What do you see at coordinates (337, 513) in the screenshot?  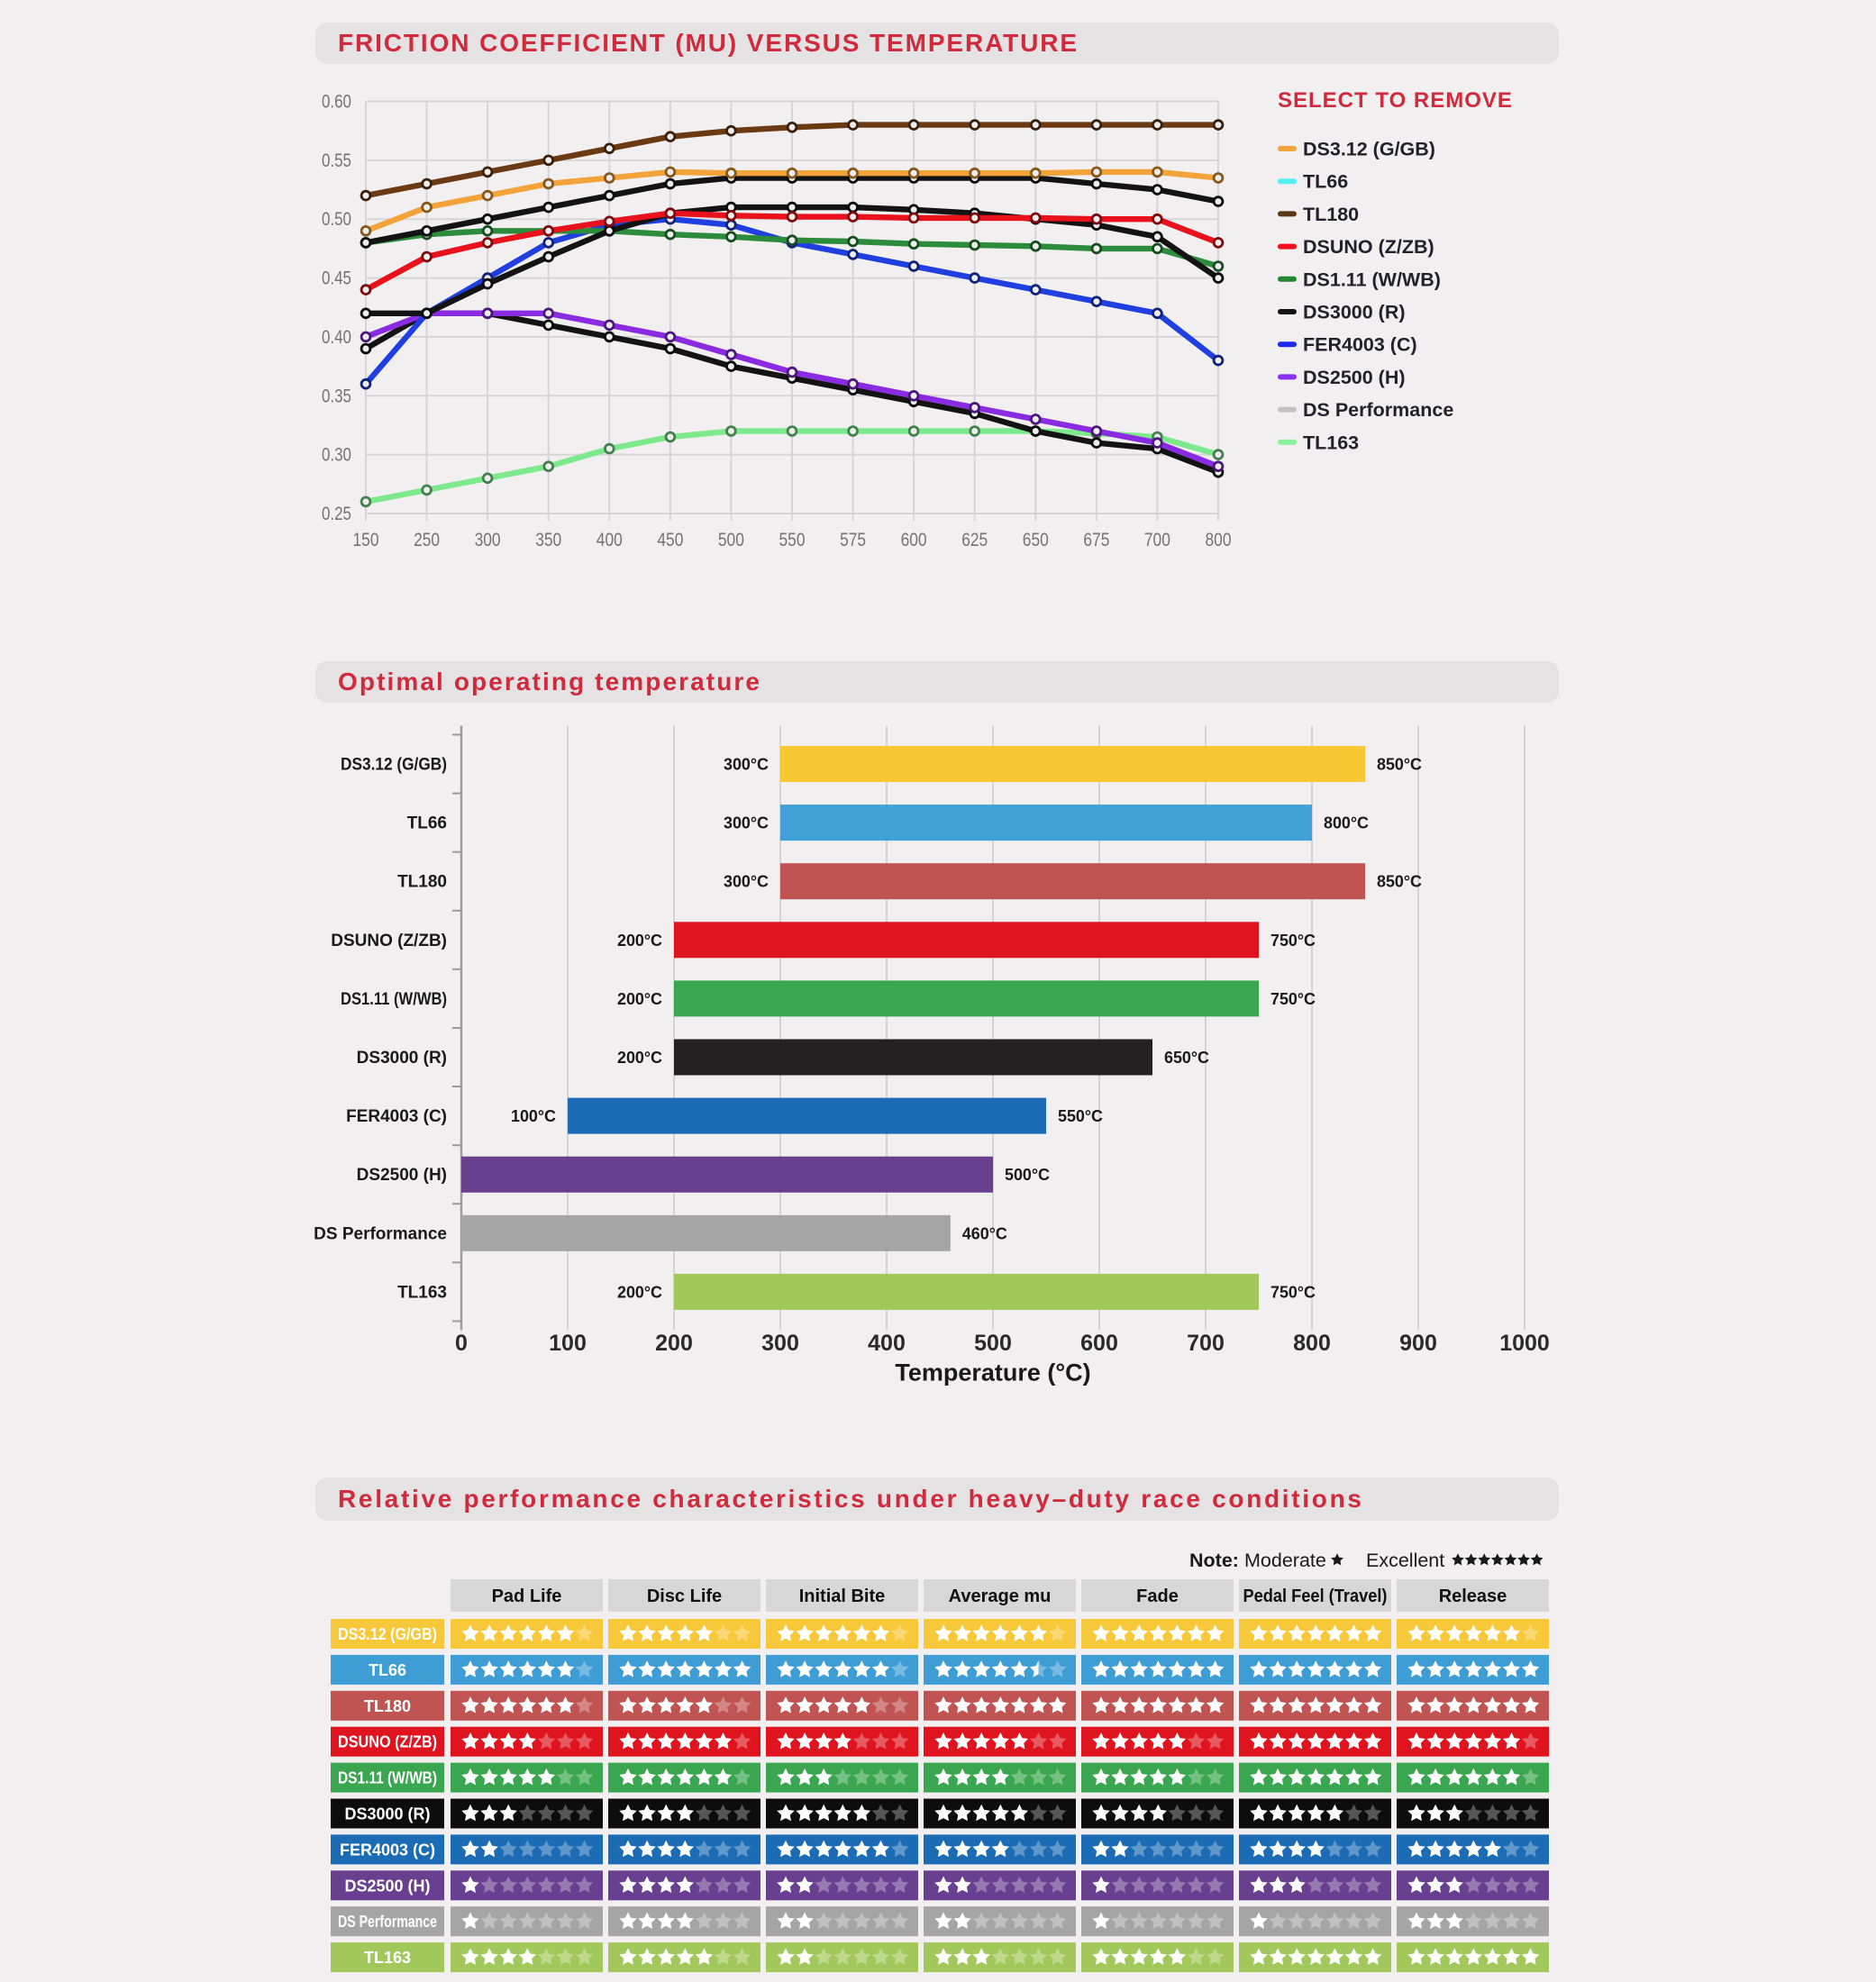 I see `svg-text: 0.25` at bounding box center [337, 513].